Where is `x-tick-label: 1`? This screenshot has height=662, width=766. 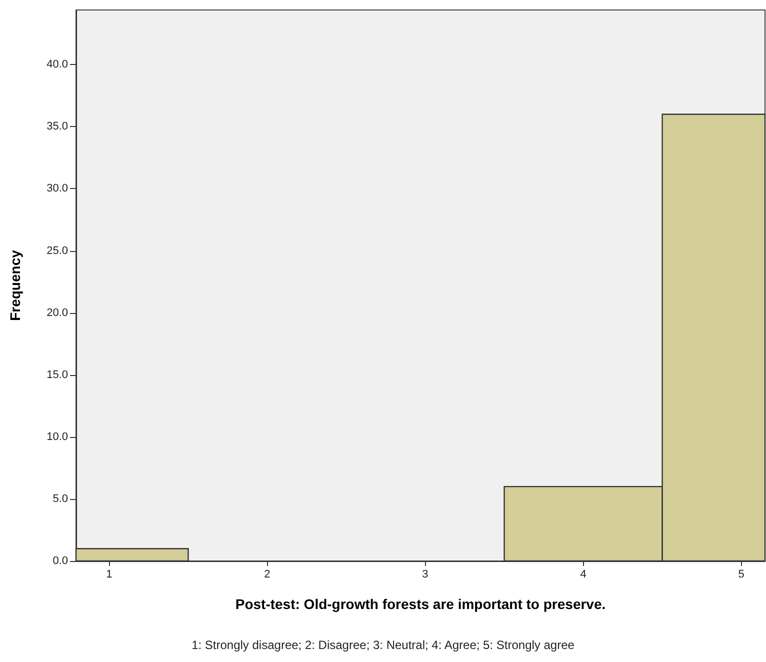 x-tick-label: 1 is located at coordinates (109, 574).